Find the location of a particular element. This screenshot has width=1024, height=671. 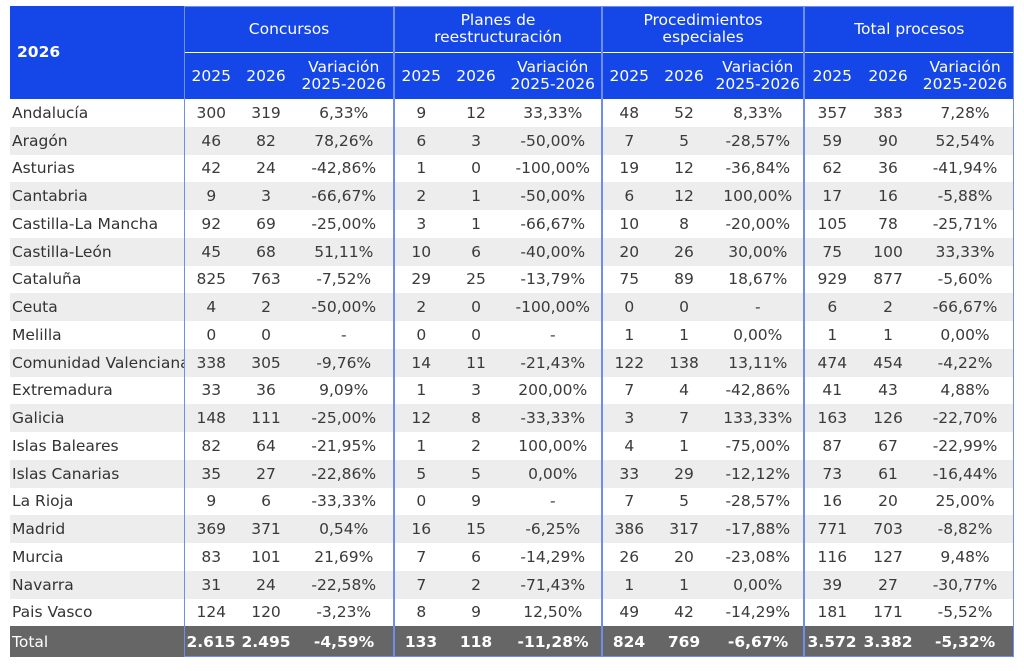

table-cell: -36,84% is located at coordinates (758, 168).